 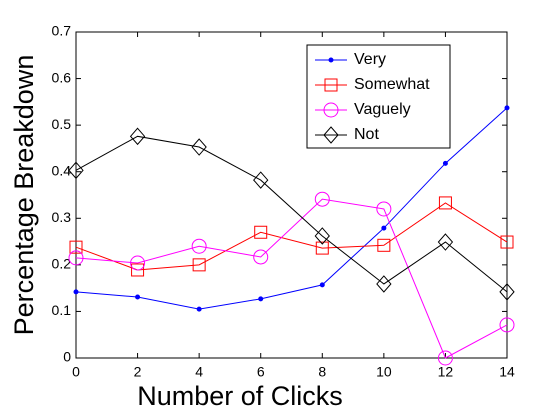 I want to click on y-tick-label: 0, so click(x=67, y=357).